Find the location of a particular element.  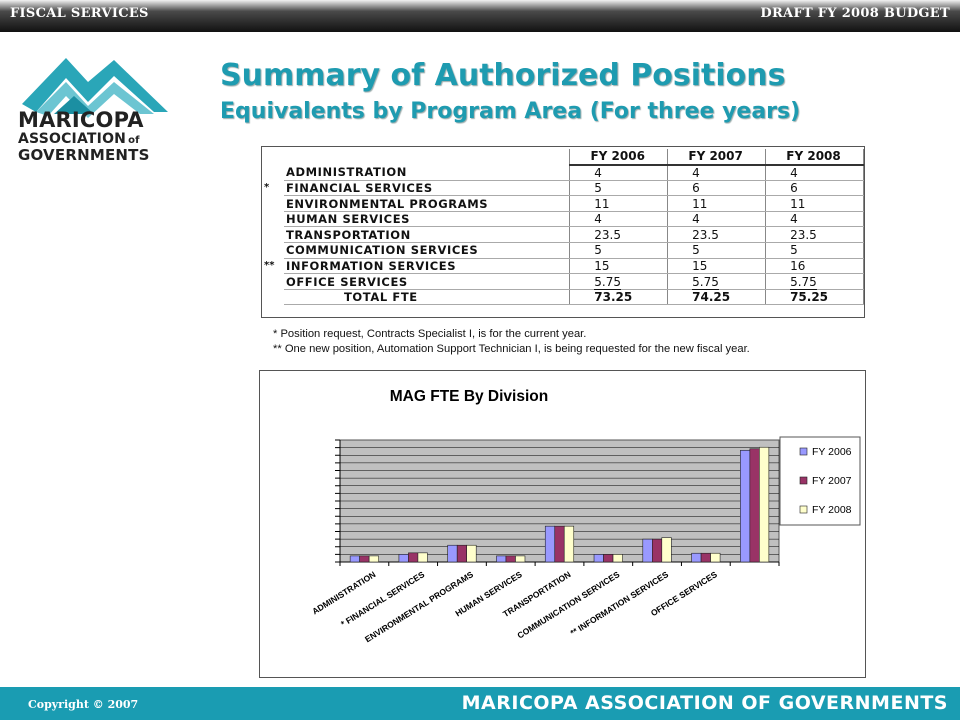

logo-governments: GOVERNMENTS is located at coordinates (84, 155).